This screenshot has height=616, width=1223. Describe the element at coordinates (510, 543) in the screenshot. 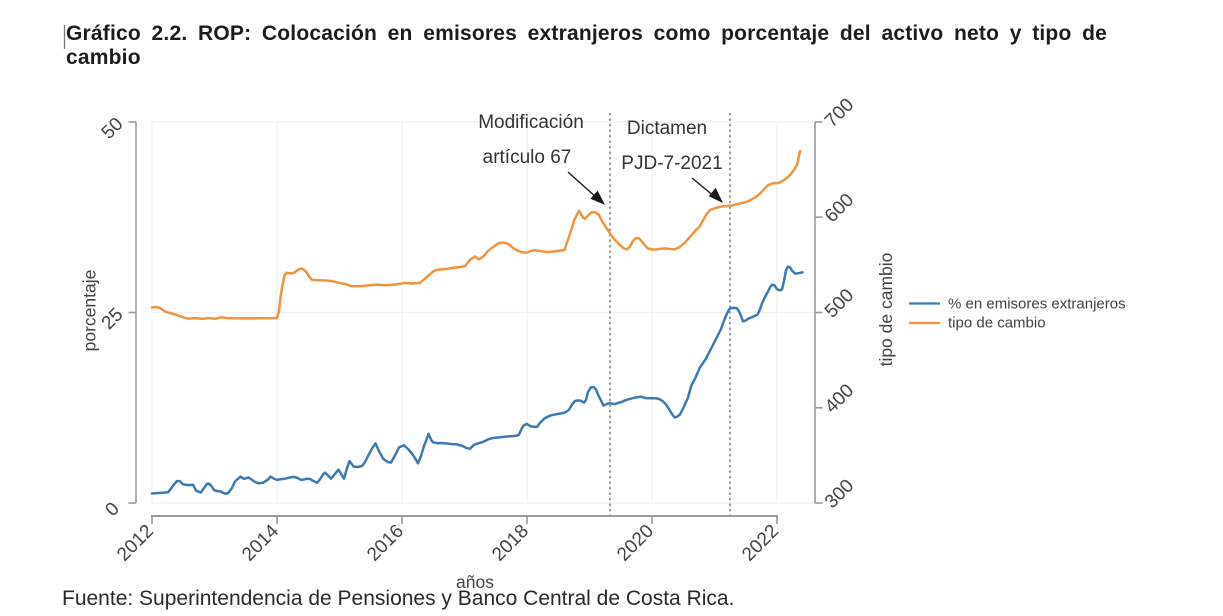

I see `svg-text: 2018` at that location.